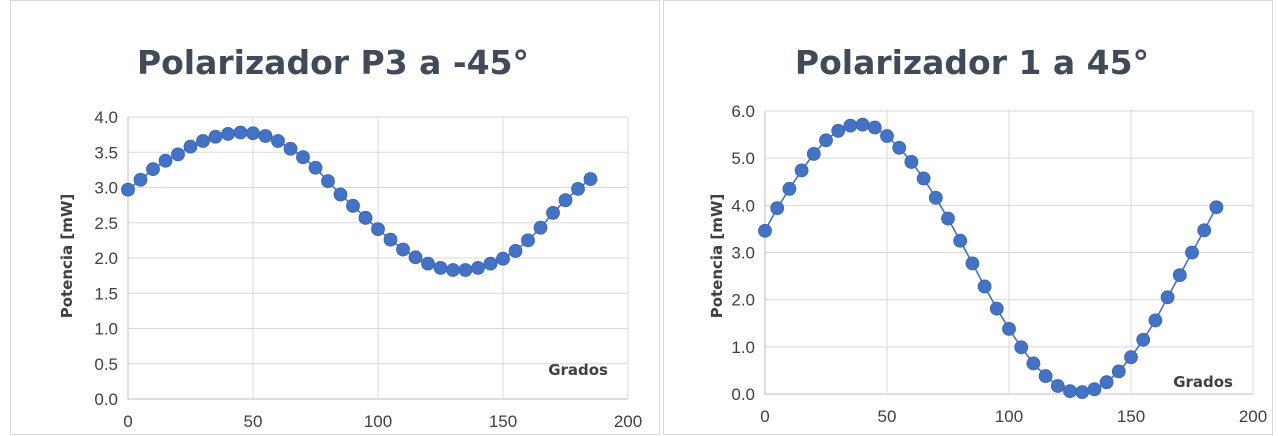 The width and height of the screenshot is (1278, 436). Describe the element at coordinates (743, 253) in the screenshot. I see `y-tick-labels: 0.0 1.0 2.0 3.0 4.0 5.0 6.0` at that location.